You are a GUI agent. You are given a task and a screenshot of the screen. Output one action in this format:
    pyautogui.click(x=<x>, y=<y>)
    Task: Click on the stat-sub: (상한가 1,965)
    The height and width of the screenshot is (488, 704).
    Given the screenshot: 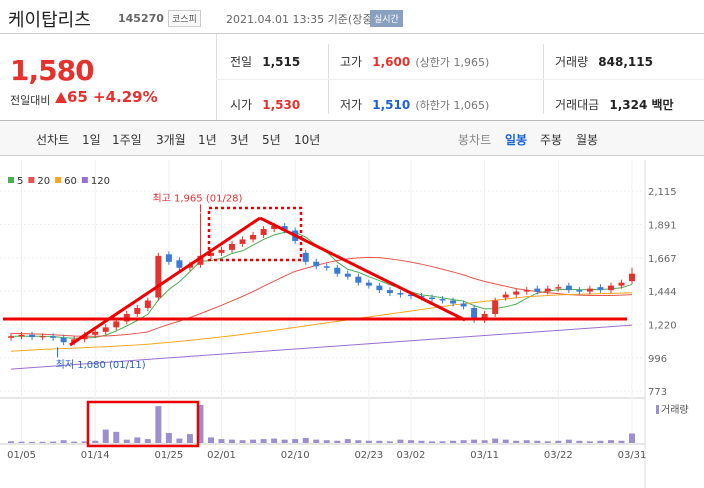 What is the action you would take?
    pyautogui.click(x=452, y=62)
    